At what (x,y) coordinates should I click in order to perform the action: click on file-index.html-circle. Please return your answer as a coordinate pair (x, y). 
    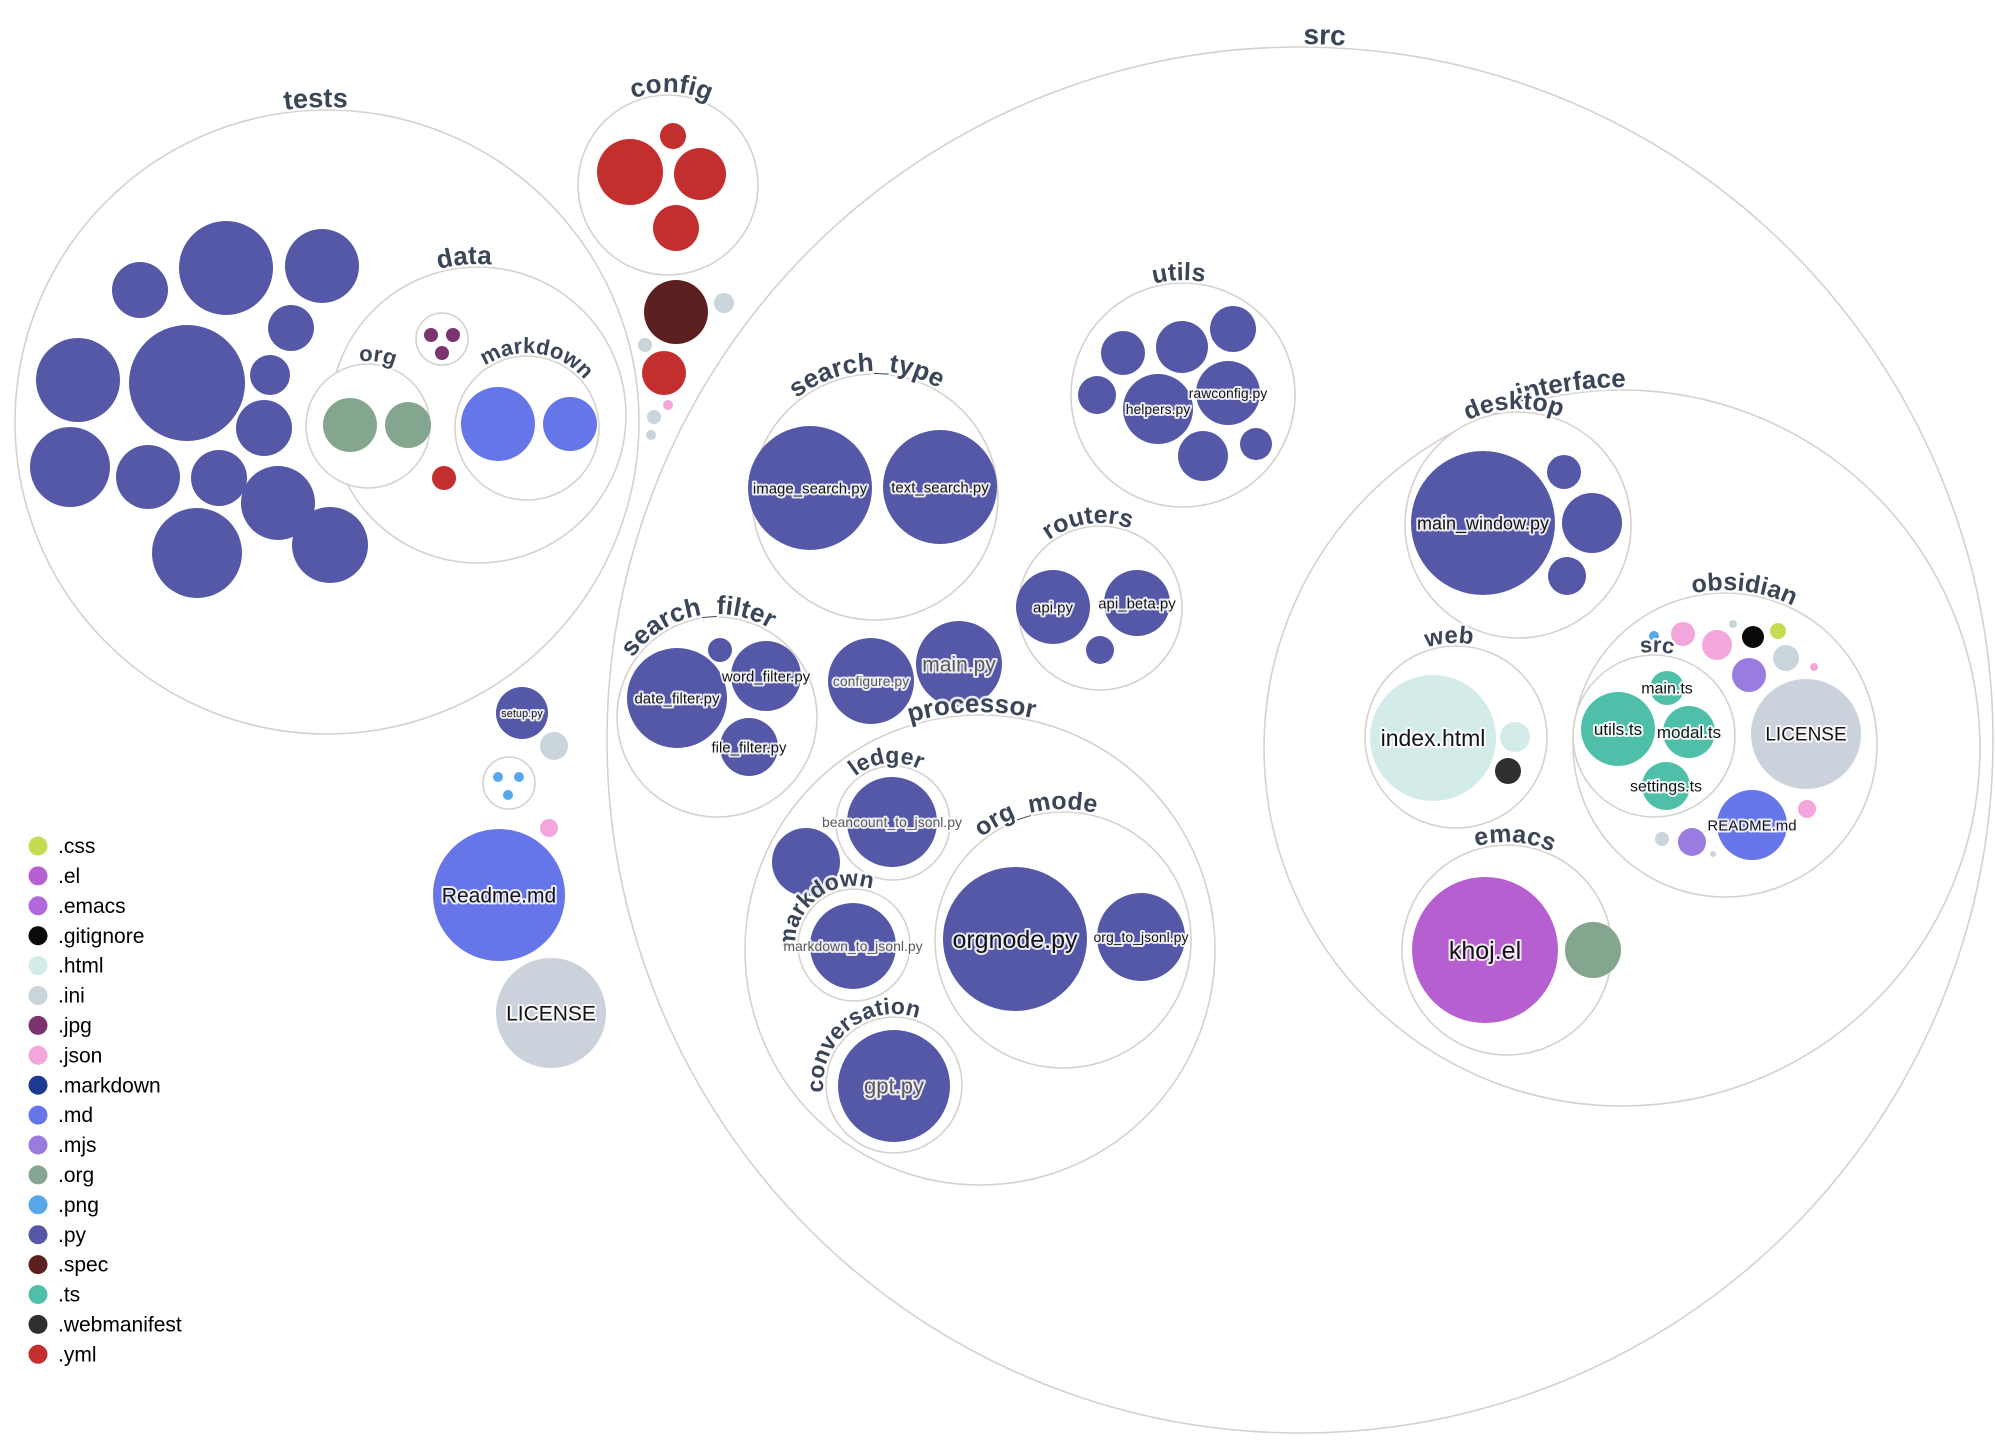
    Looking at the image, I should click on (1433, 738).